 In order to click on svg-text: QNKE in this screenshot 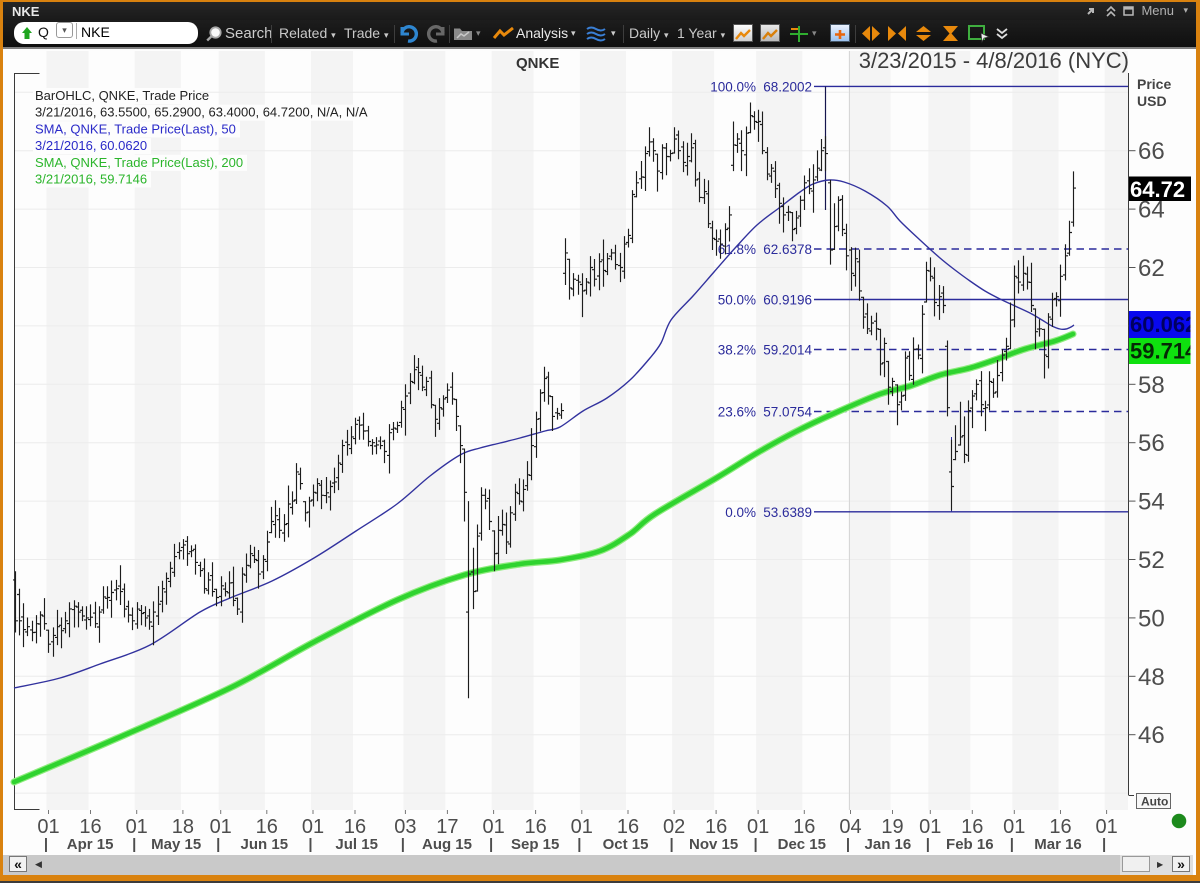, I will do `click(537, 63)`.